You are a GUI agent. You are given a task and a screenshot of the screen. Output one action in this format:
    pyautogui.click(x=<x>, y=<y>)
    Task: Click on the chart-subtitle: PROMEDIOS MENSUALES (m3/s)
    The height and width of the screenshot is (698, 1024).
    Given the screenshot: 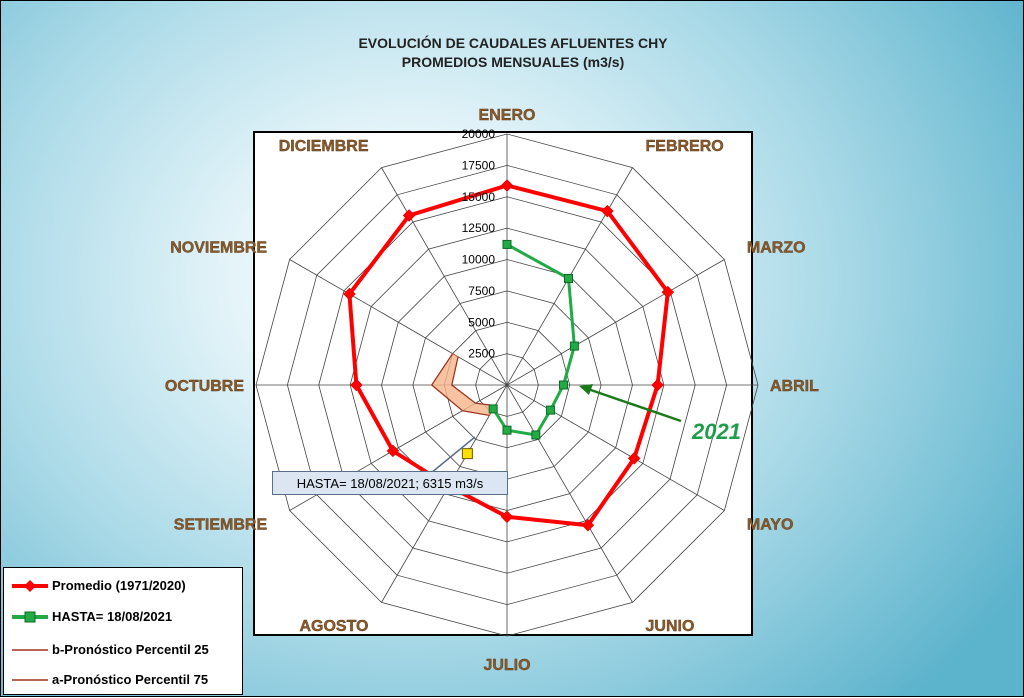 What is the action you would take?
    pyautogui.click(x=513, y=62)
    